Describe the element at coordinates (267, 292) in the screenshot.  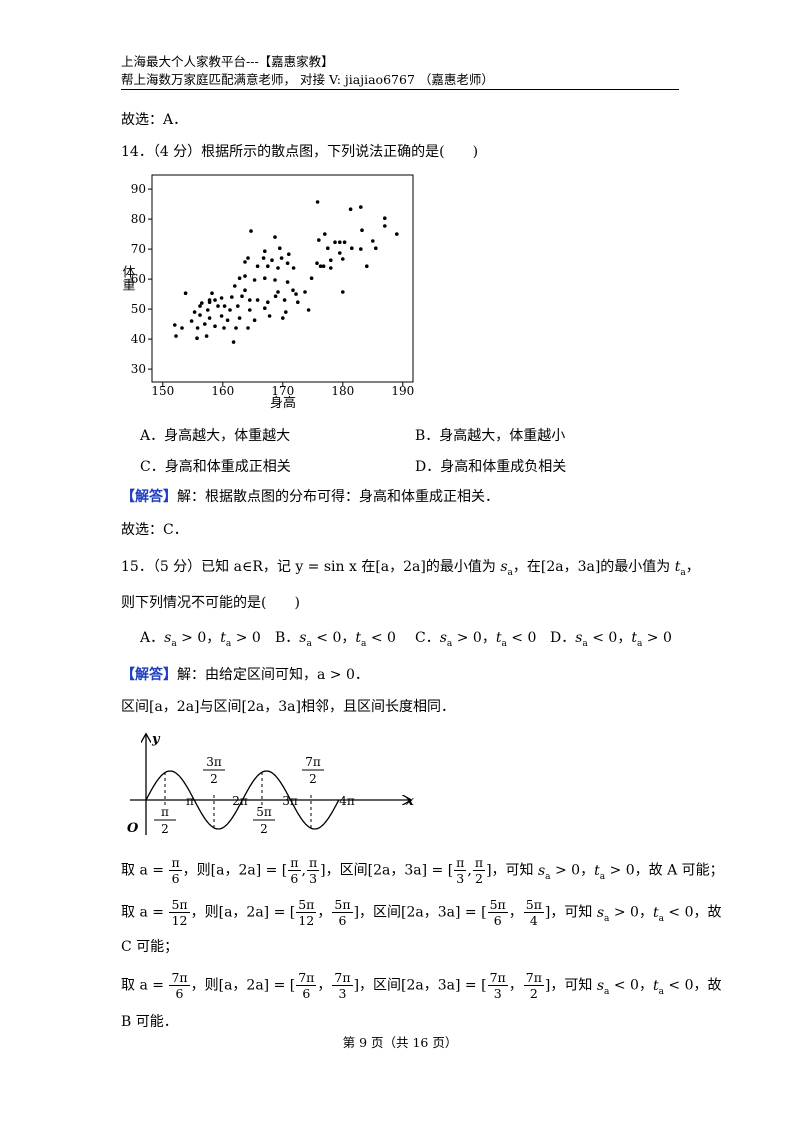
I see `scatter-chart: 身高 体重 150 160 170 180 190 30 40 50 60 70 80 90` at that location.